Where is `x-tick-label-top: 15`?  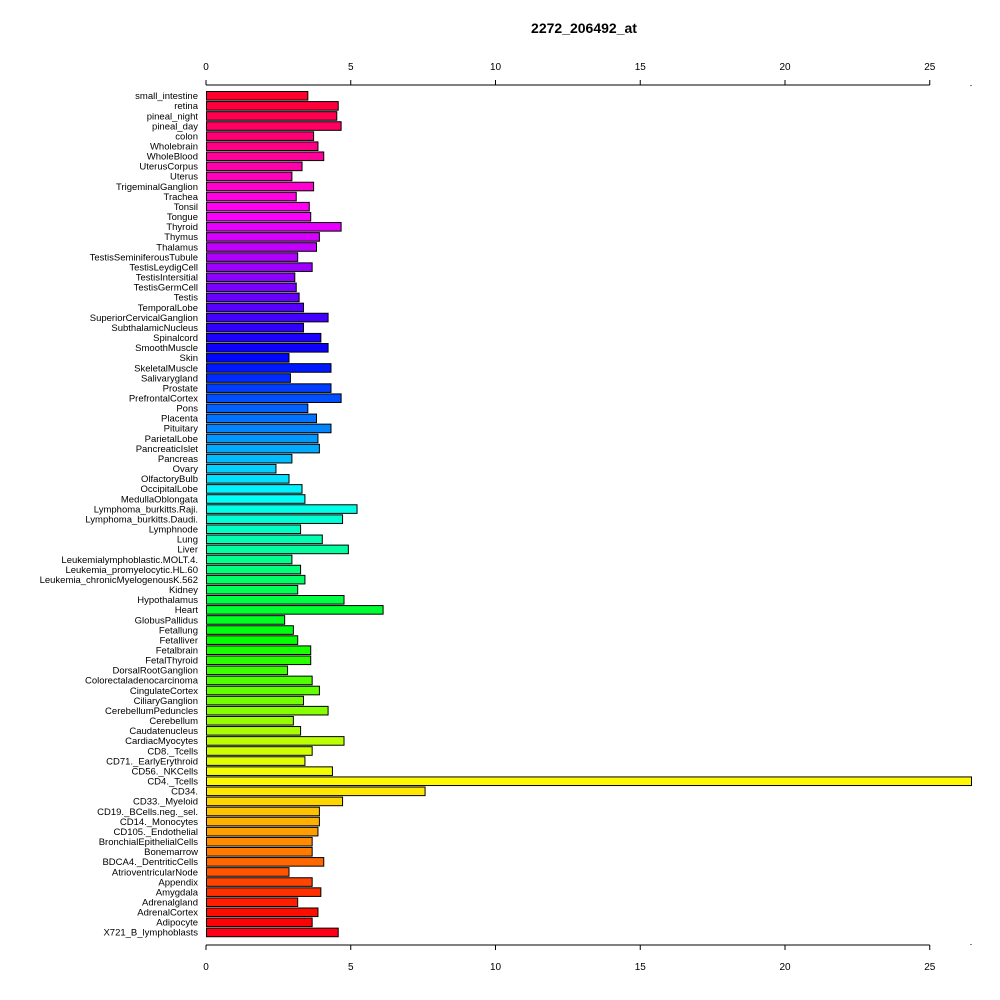 x-tick-label-top: 15 is located at coordinates (641, 67).